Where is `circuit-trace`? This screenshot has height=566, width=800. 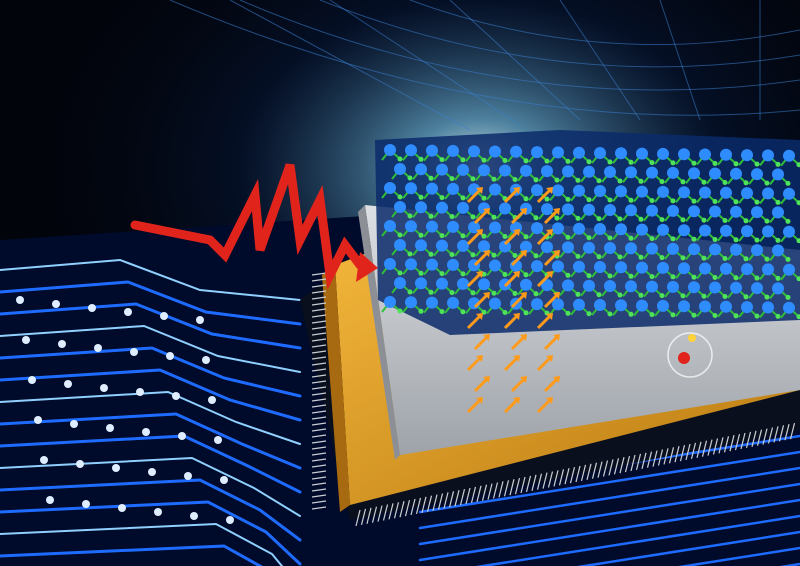 circuit-trace is located at coordinates (150, 486).